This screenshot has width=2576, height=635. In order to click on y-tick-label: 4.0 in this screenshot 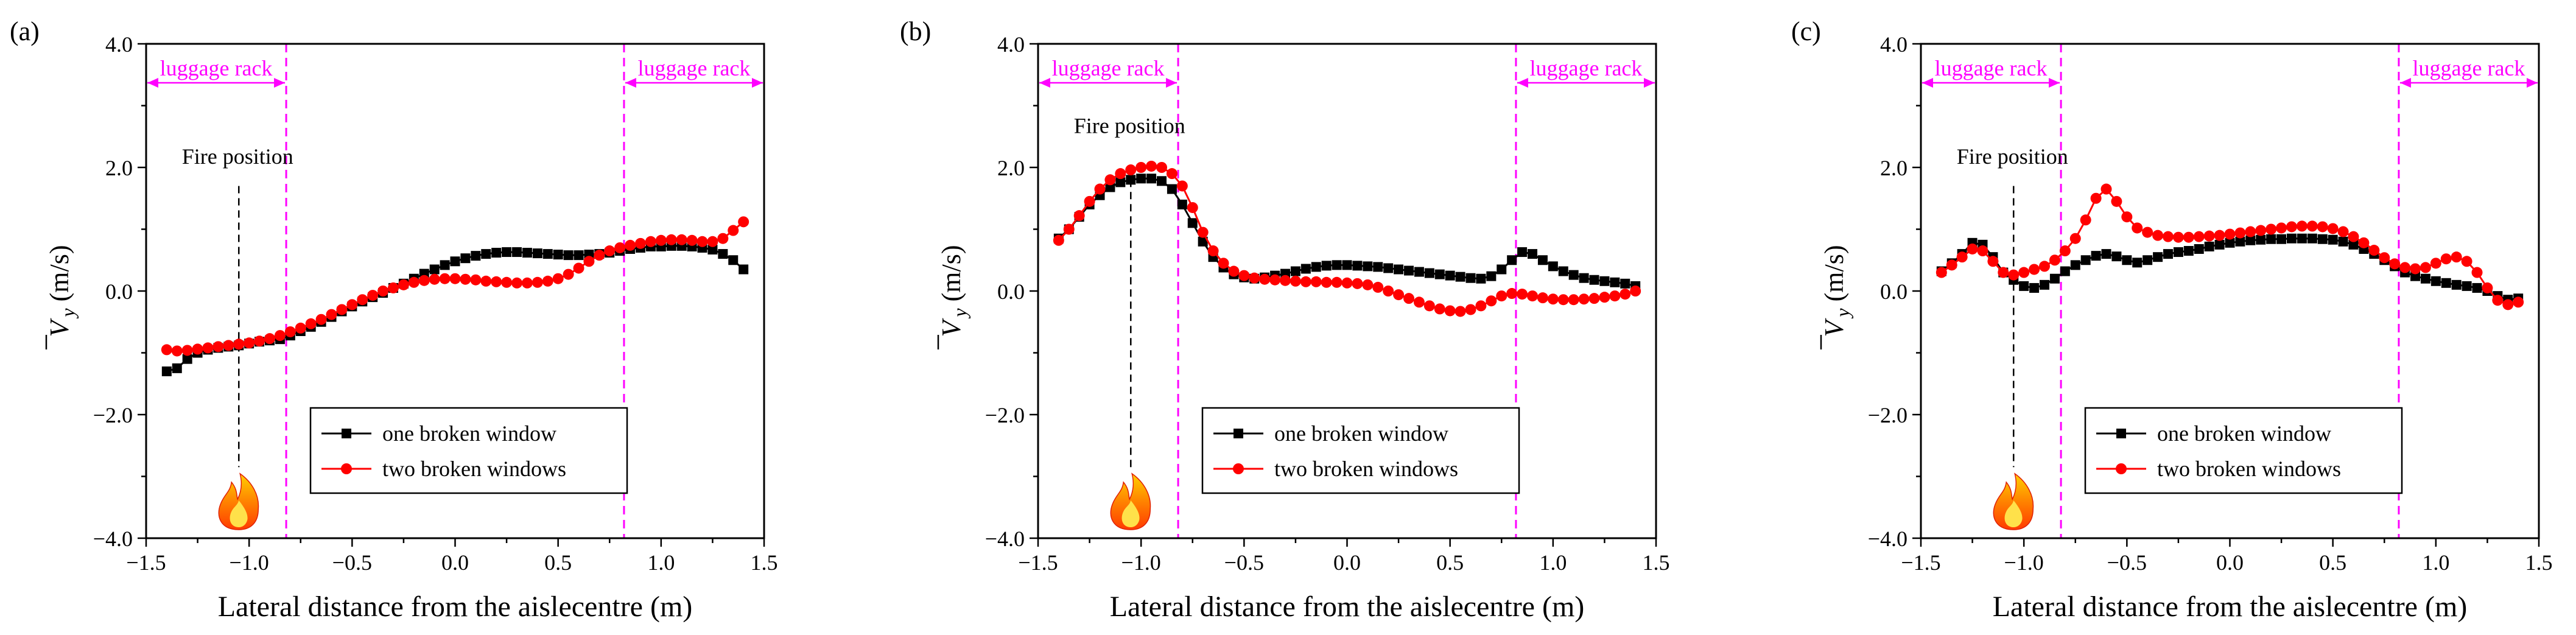, I will do `click(1893, 45)`.